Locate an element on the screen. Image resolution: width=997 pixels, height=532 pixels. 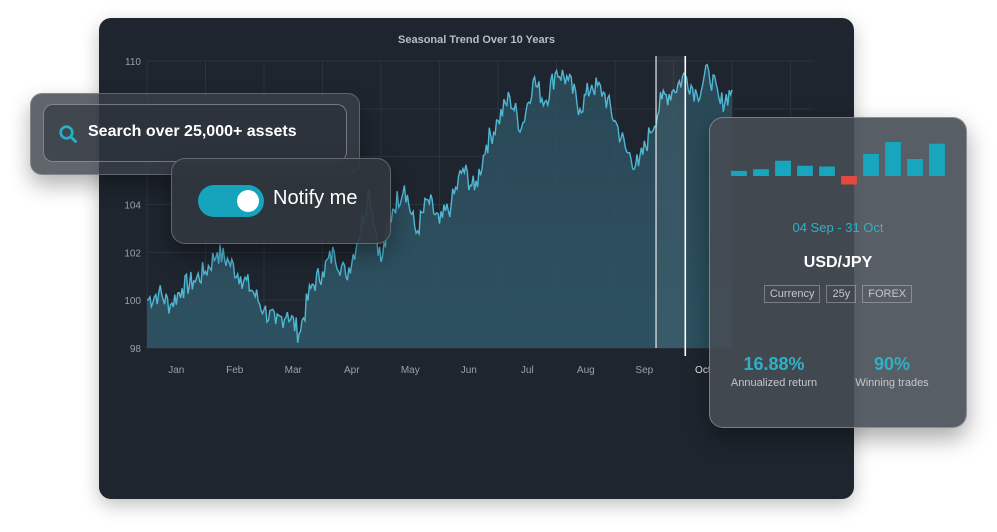
tag-list: Currency 25y FOREX is located at coordinates (838, 294).